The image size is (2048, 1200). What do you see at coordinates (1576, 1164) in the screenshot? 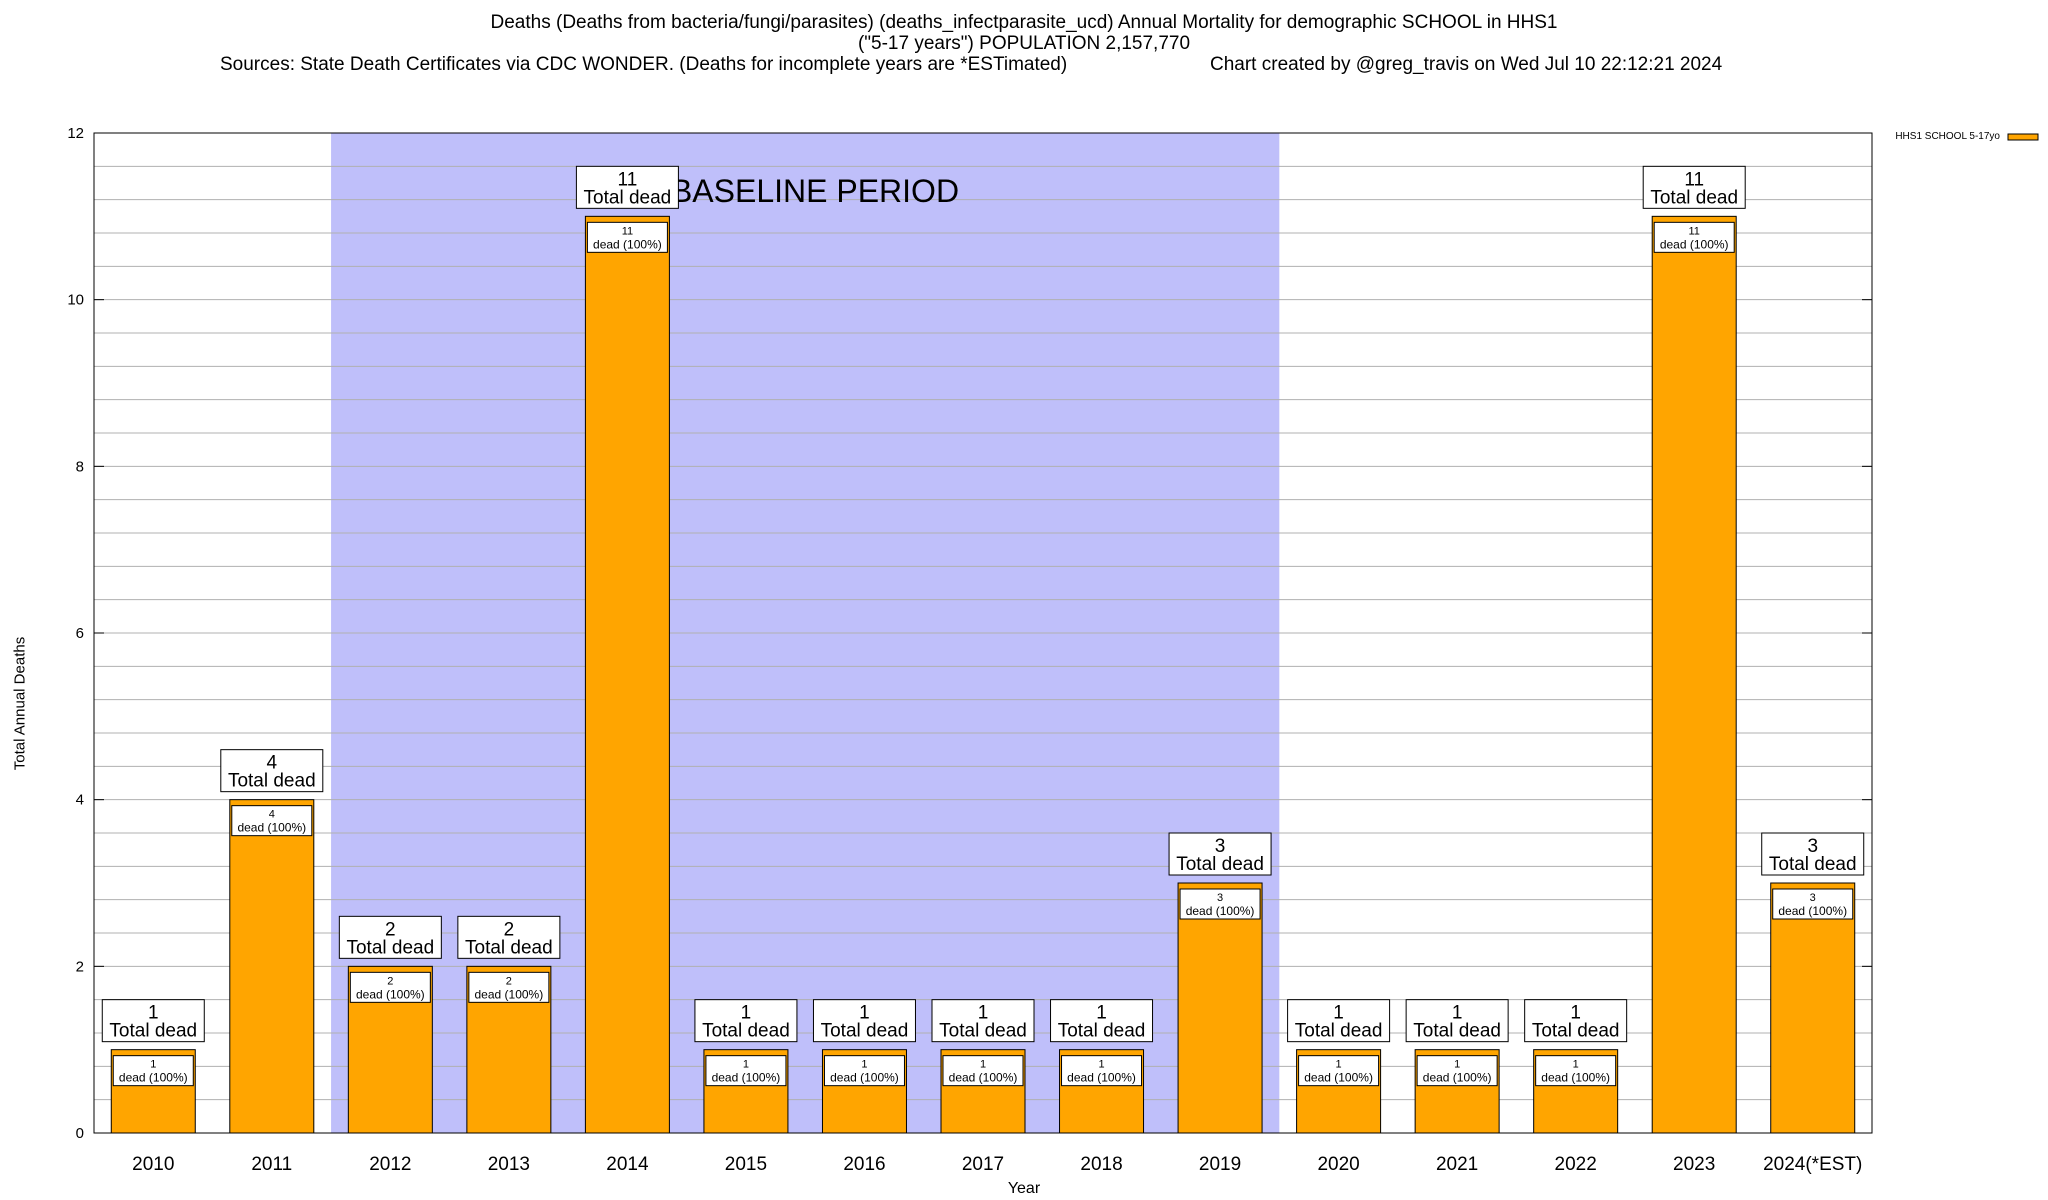
I see `x-tick-label: 2022` at bounding box center [1576, 1164].